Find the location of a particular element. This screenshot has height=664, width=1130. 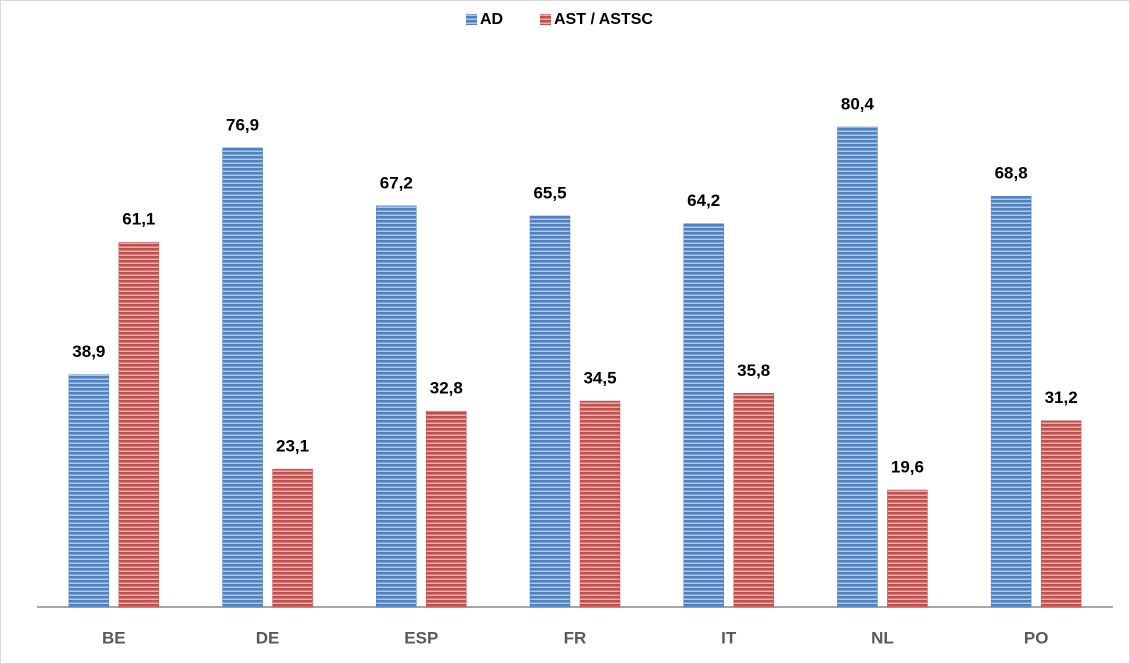

legend-label: AD is located at coordinates (491, 19).